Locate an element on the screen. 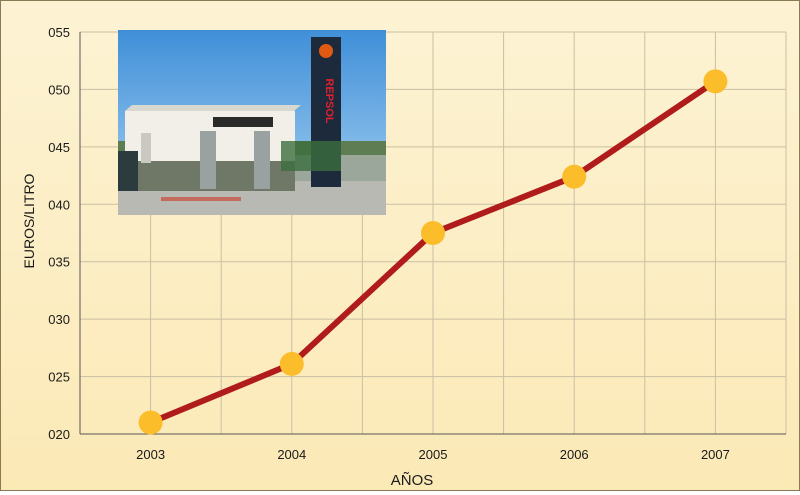 The width and height of the screenshot is (800, 495). x-tick-label: 2006 is located at coordinates (574, 454).